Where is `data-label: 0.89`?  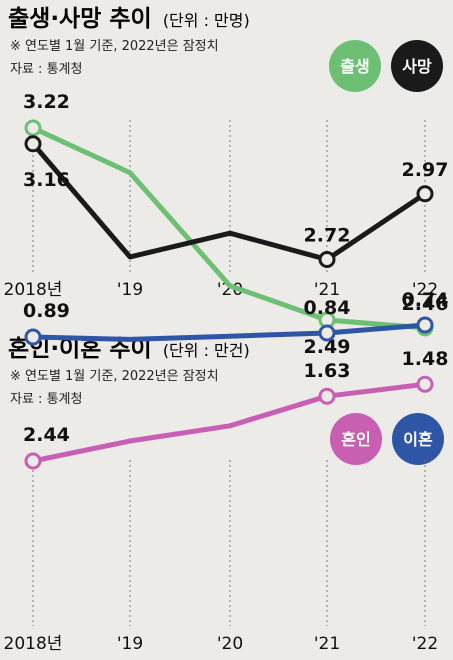
data-label: 0.89 is located at coordinates (46, 311).